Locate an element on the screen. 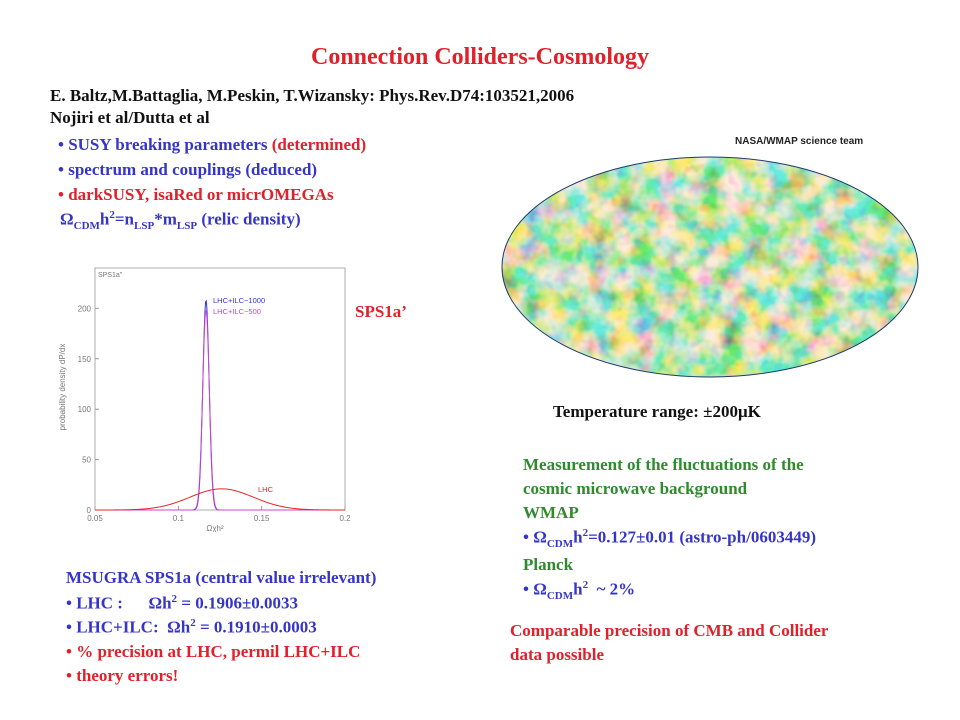 The height and width of the screenshot is (720, 960). chart-title: SPS1a" is located at coordinates (110, 275).